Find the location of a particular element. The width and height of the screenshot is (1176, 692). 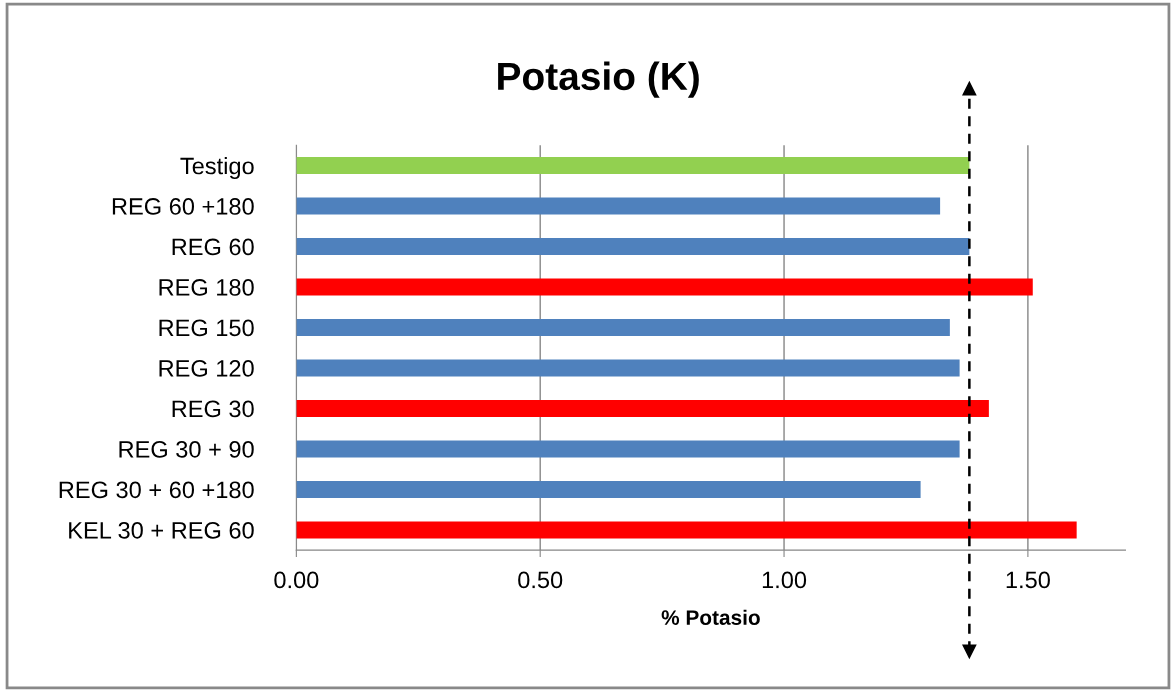

y-tick-label: REG 180 is located at coordinates (206, 287).